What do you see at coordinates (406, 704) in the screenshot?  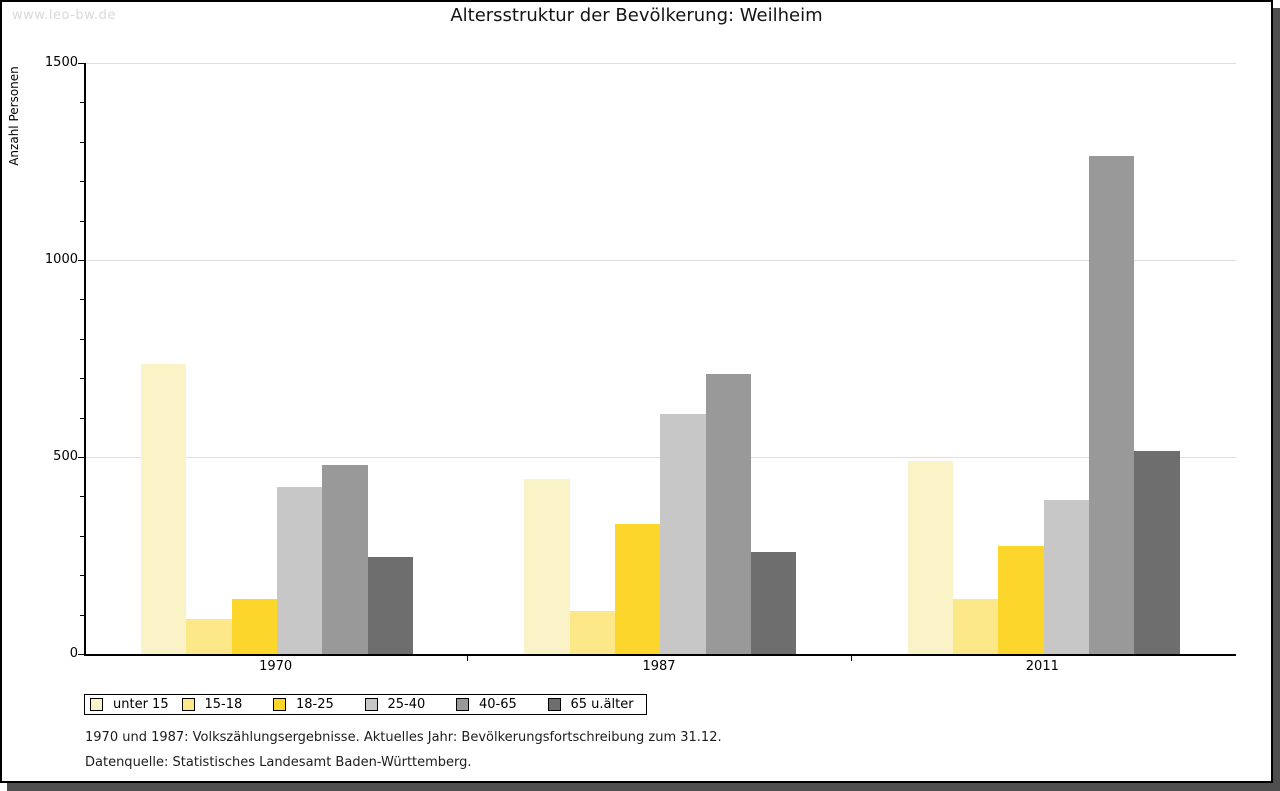 I see `legend-item-label: 25-40` at bounding box center [406, 704].